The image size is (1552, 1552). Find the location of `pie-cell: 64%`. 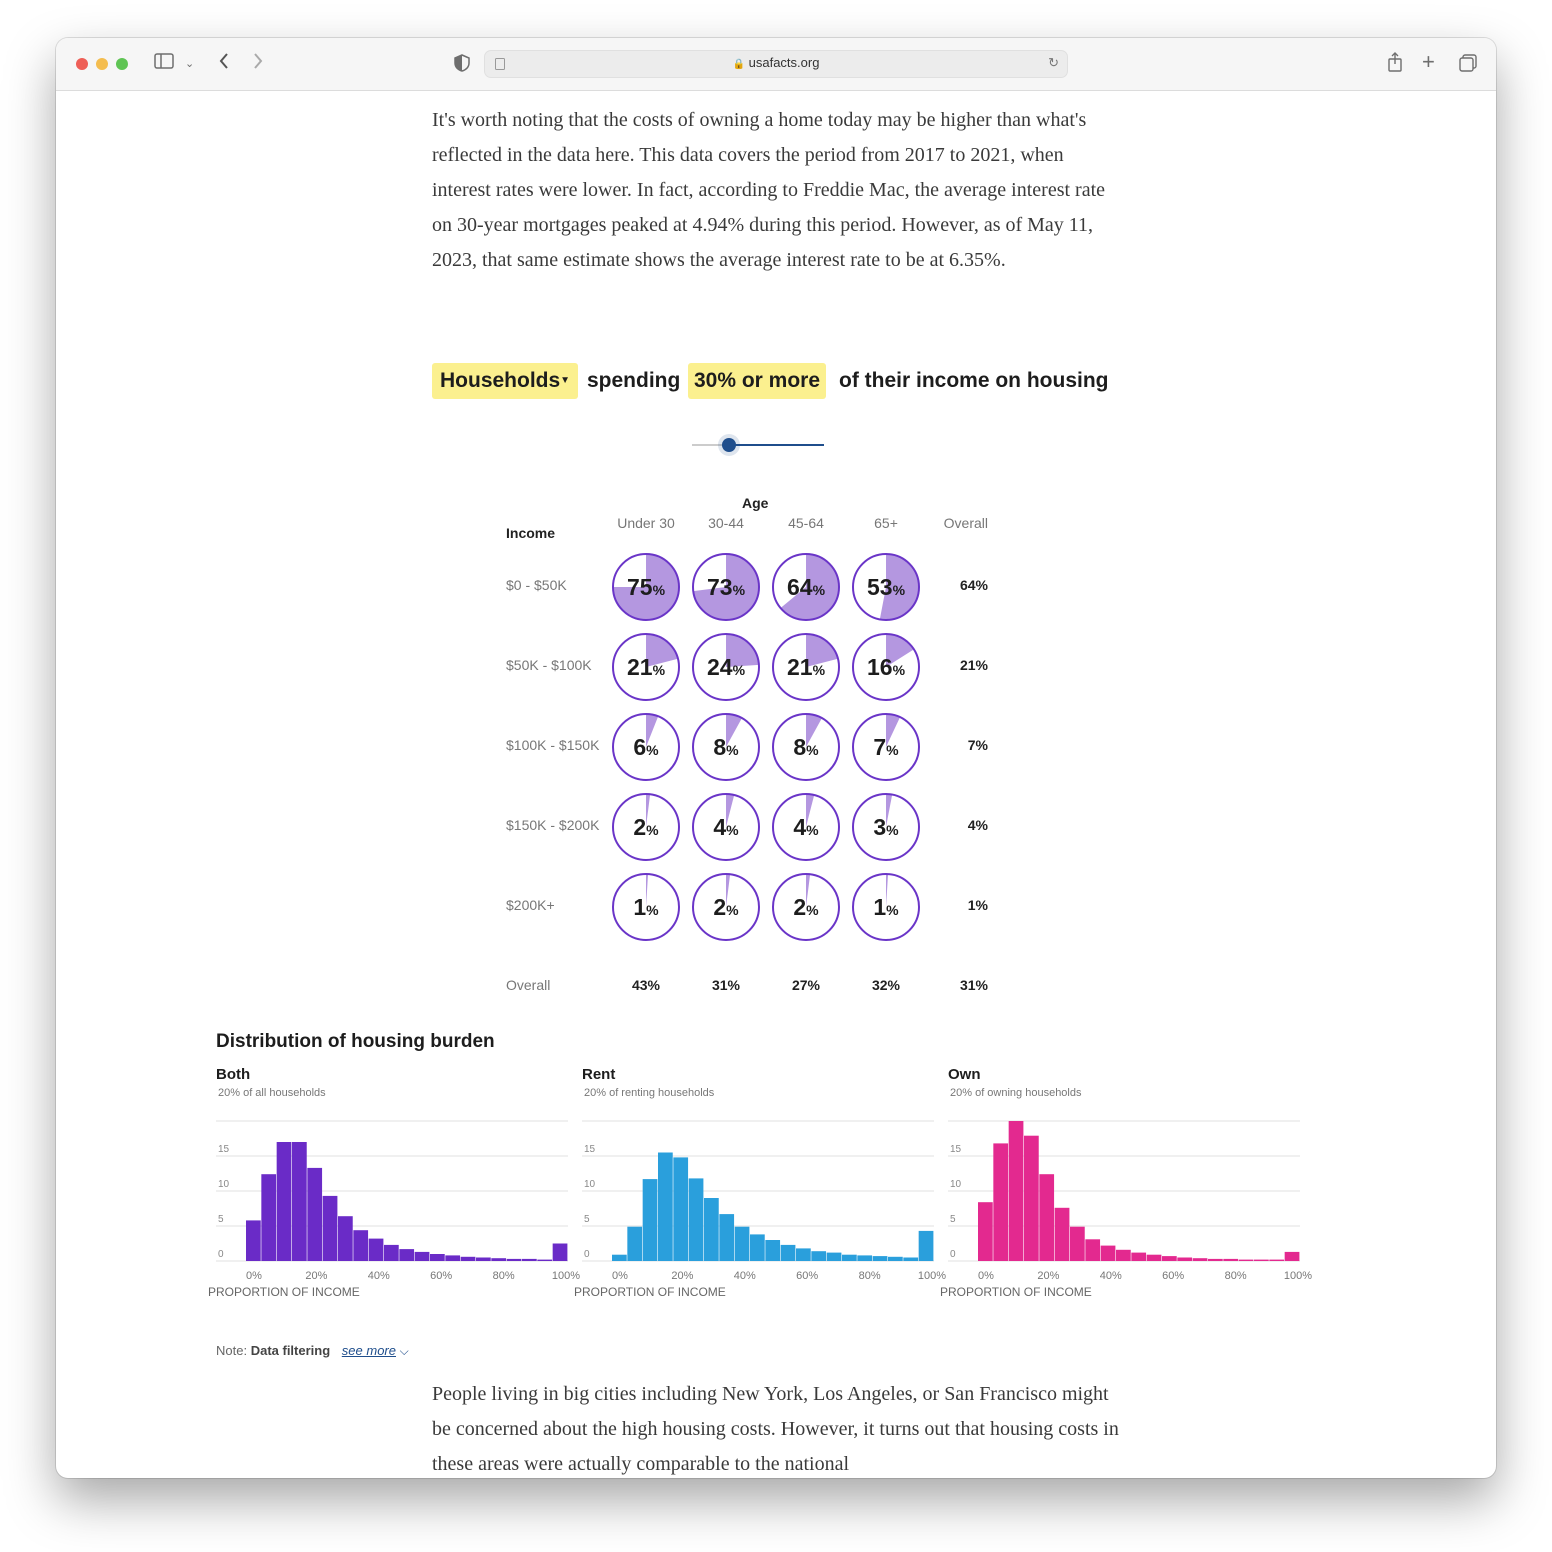

pie-cell: 64% is located at coordinates (806, 587).